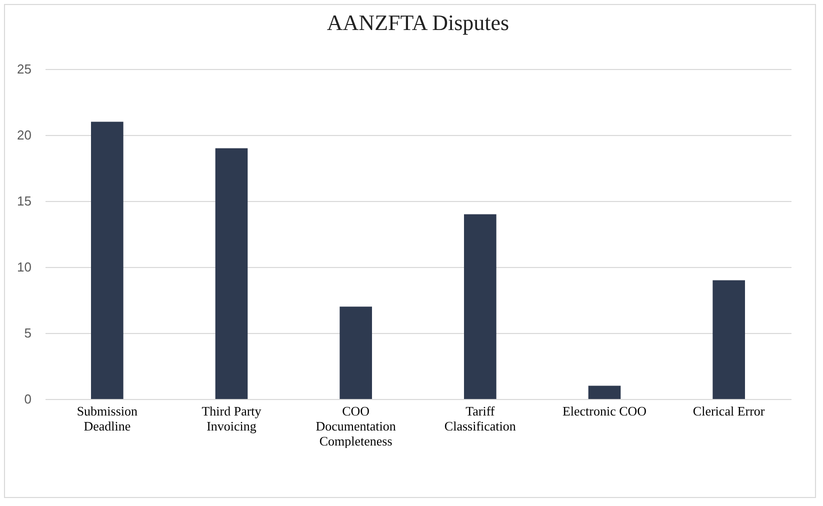 The height and width of the screenshot is (506, 823). I want to click on y-tick-label: 20, so click(24, 135).